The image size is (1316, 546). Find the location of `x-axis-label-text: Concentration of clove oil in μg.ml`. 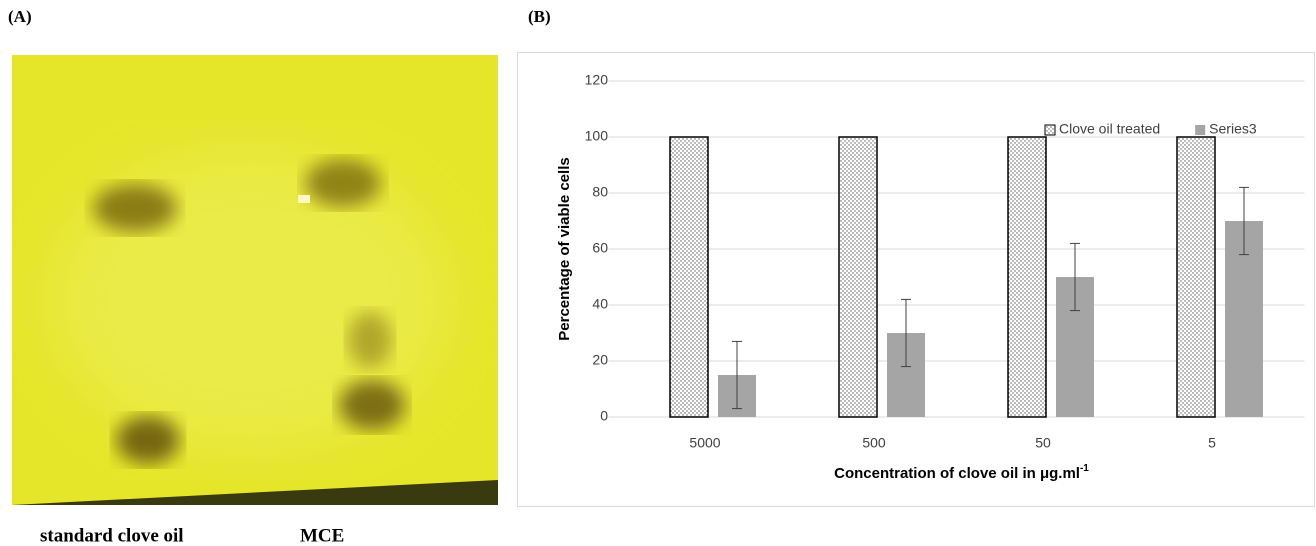

x-axis-label-text: Concentration of clove oil in μg.ml is located at coordinates (957, 473).